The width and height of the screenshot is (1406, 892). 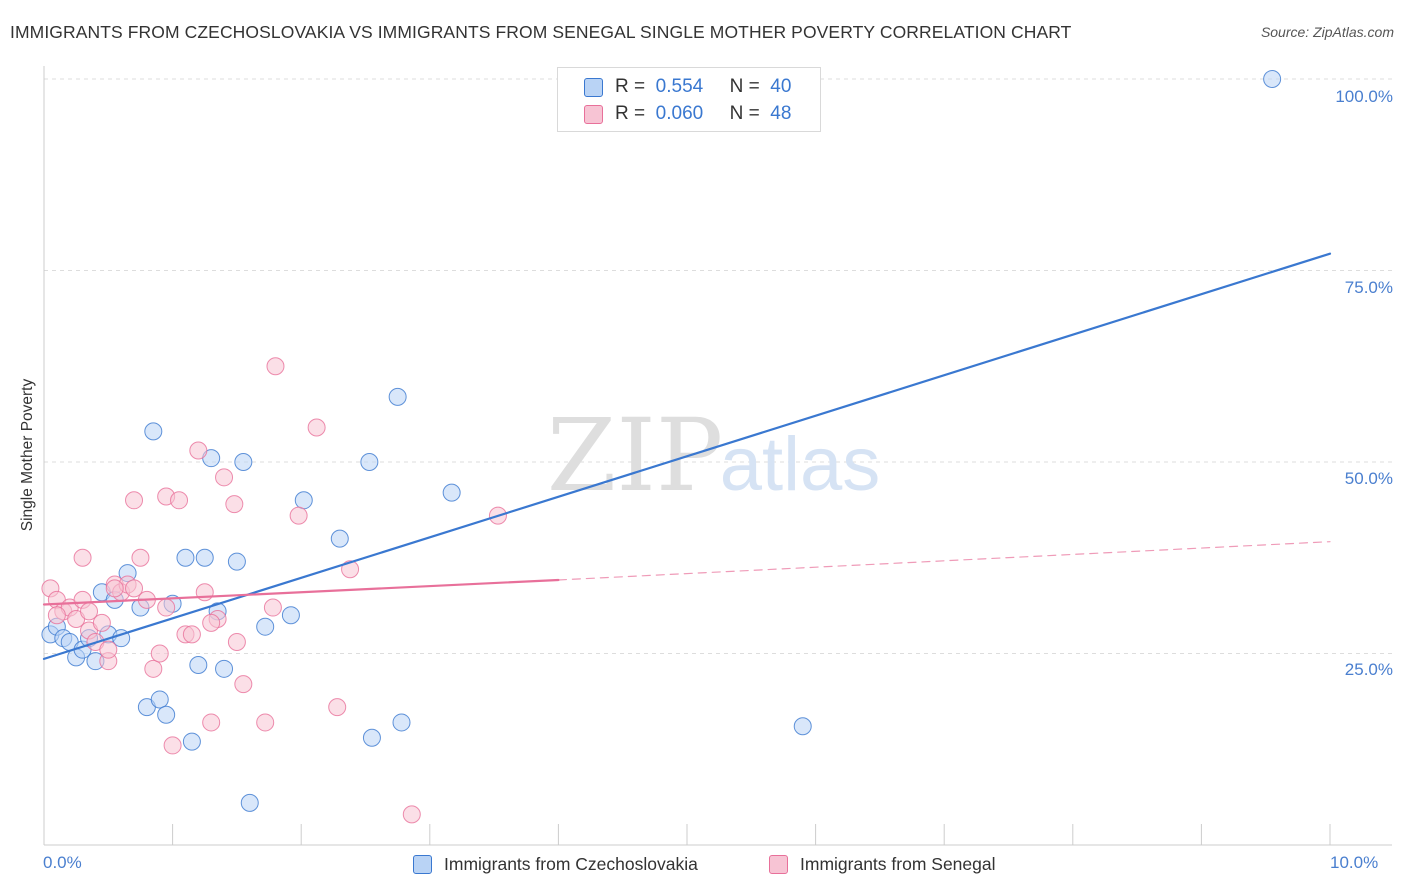 What do you see at coordinates (1327, 32) in the screenshot?
I see `source-label: Source: ZipAtlas.com` at bounding box center [1327, 32].